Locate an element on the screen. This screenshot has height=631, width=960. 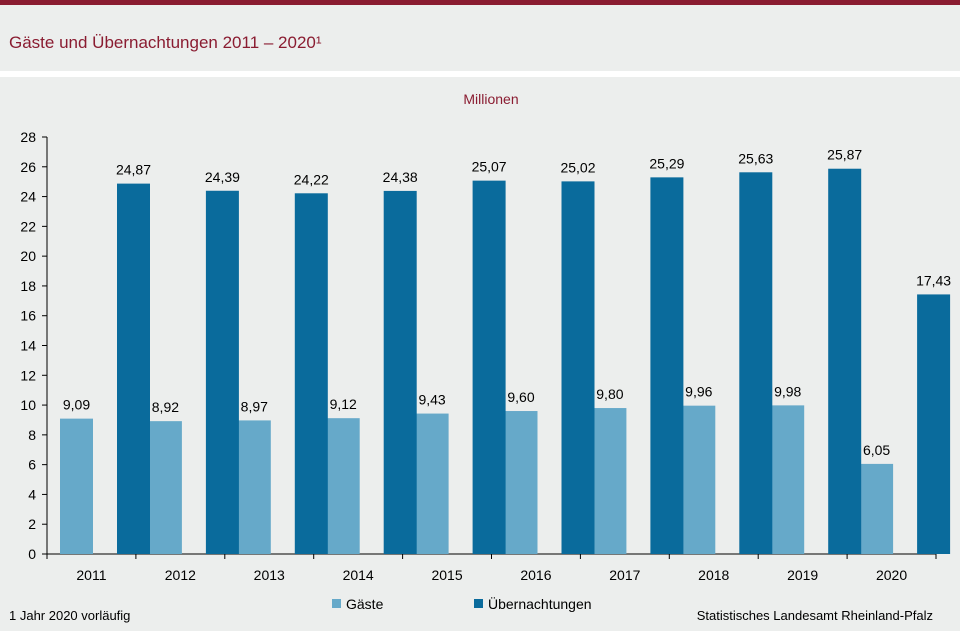
header: Gäste und Übernachtungen 2011 – 2020¹ is located at coordinates (480, 38).